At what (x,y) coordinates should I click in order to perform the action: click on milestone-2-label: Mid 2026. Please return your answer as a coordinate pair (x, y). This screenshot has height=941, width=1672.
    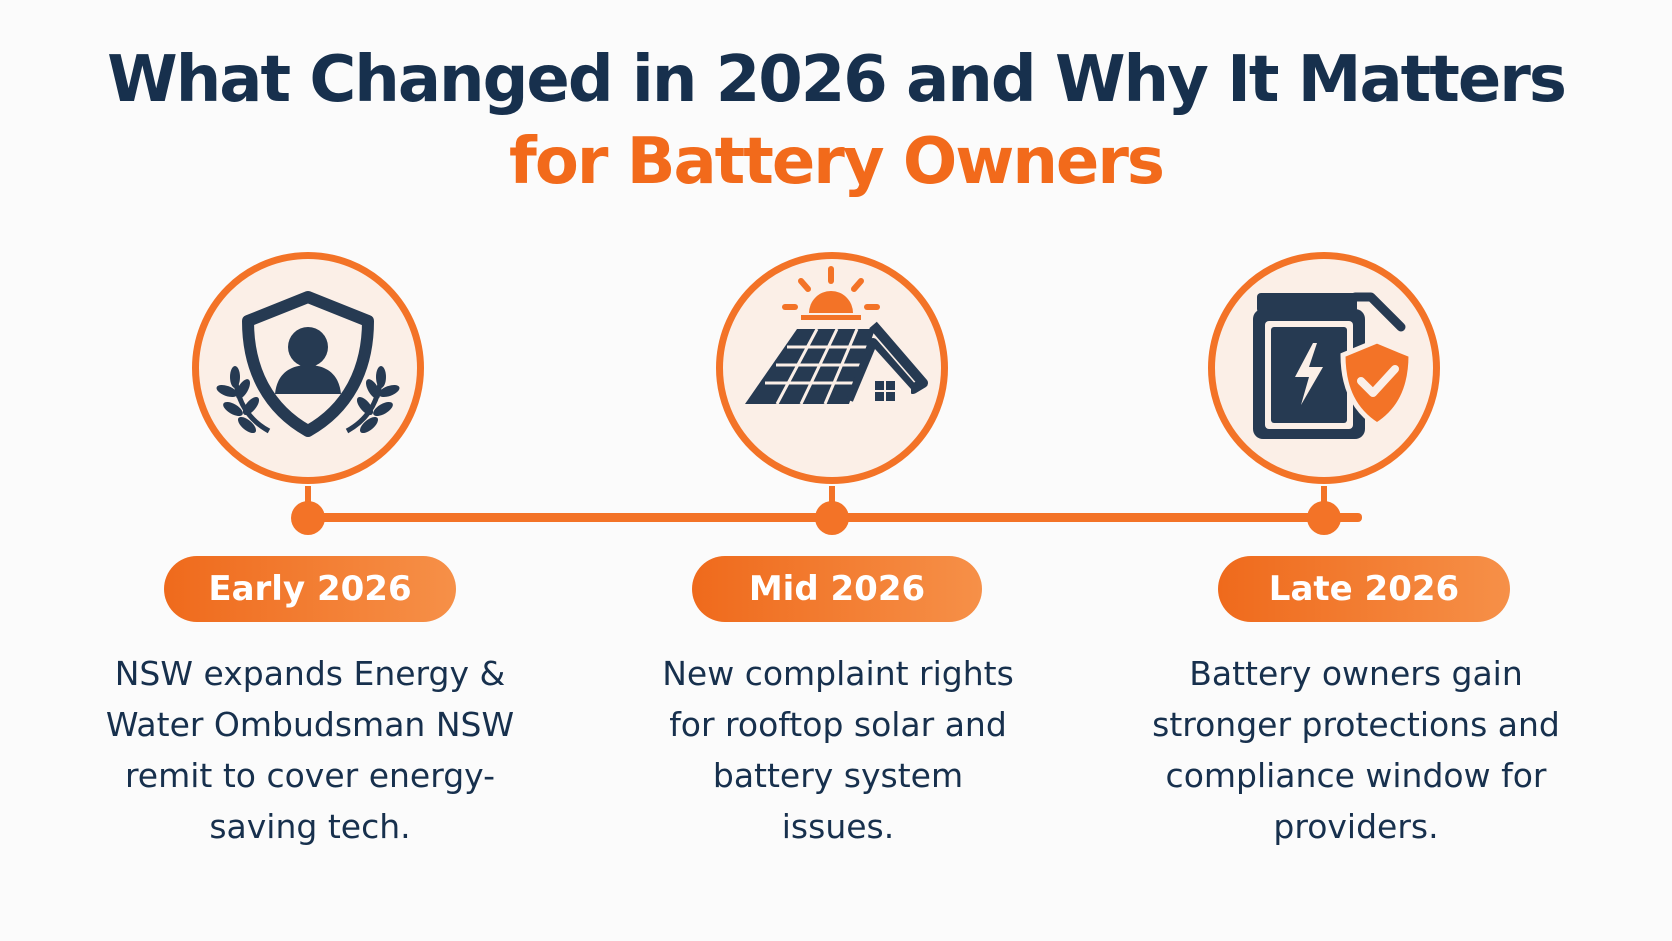
    Looking at the image, I should click on (837, 589).